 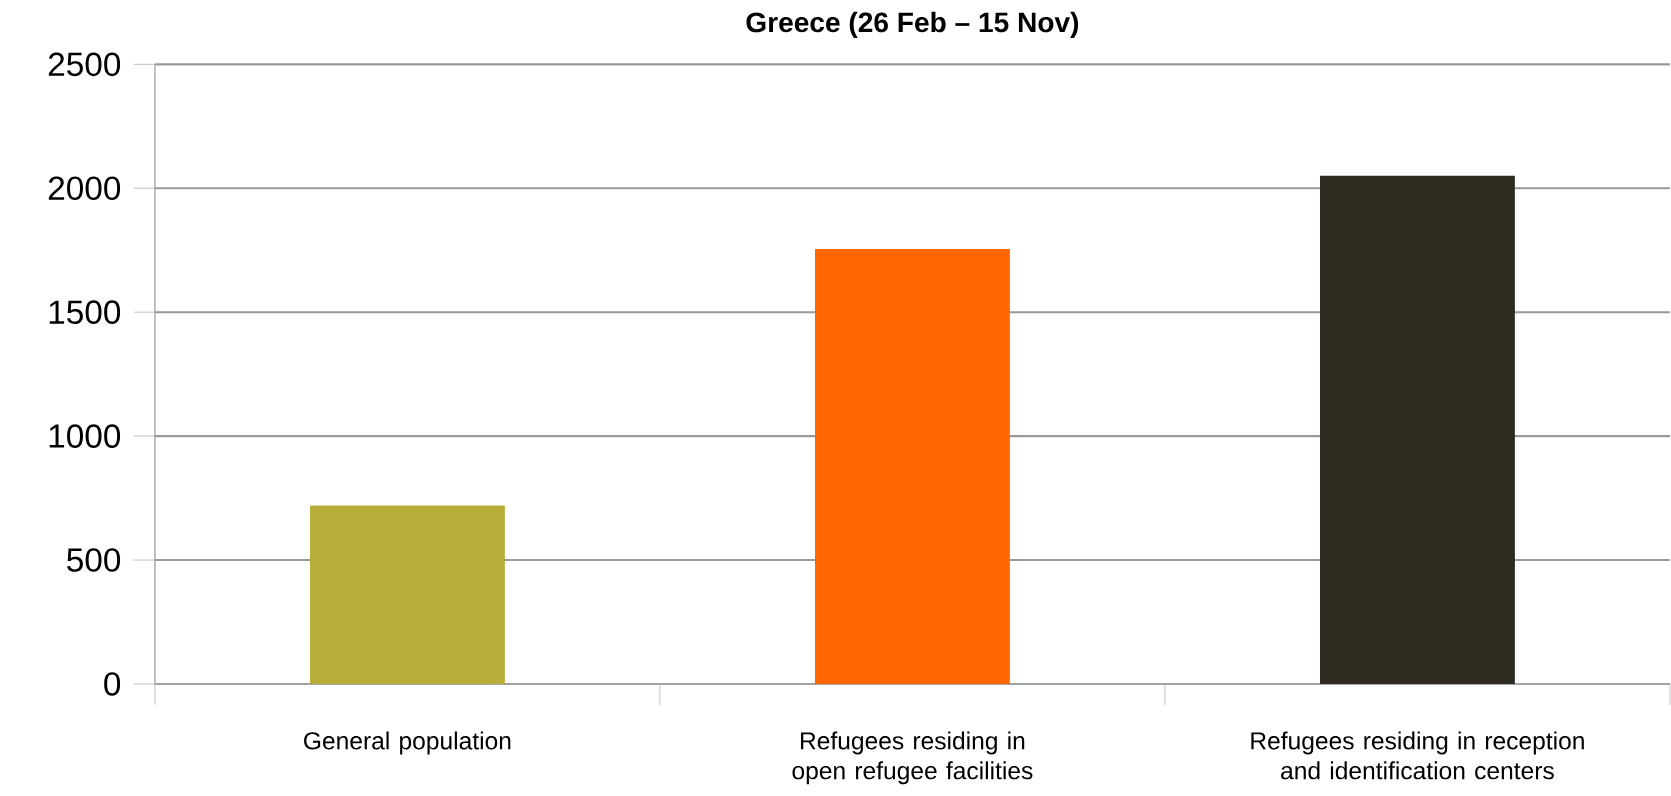 What do you see at coordinates (85, 436) in the screenshot?
I see `y-tick-label: 1000` at bounding box center [85, 436].